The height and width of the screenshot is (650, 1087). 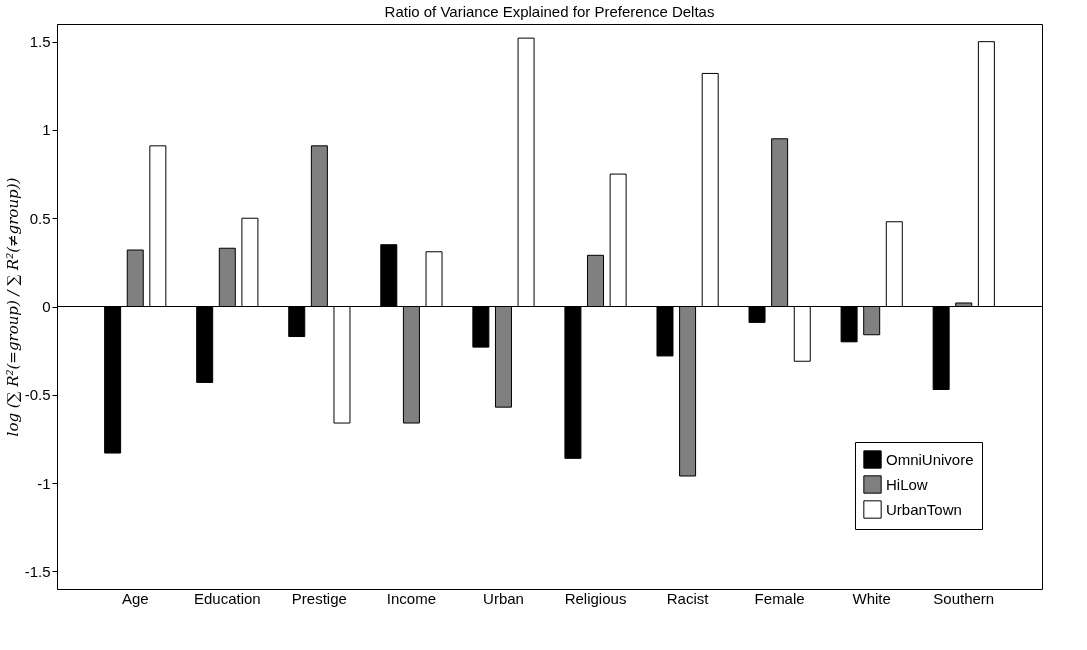 What do you see at coordinates (964, 598) in the screenshot?
I see `x-tick-label: Southern` at bounding box center [964, 598].